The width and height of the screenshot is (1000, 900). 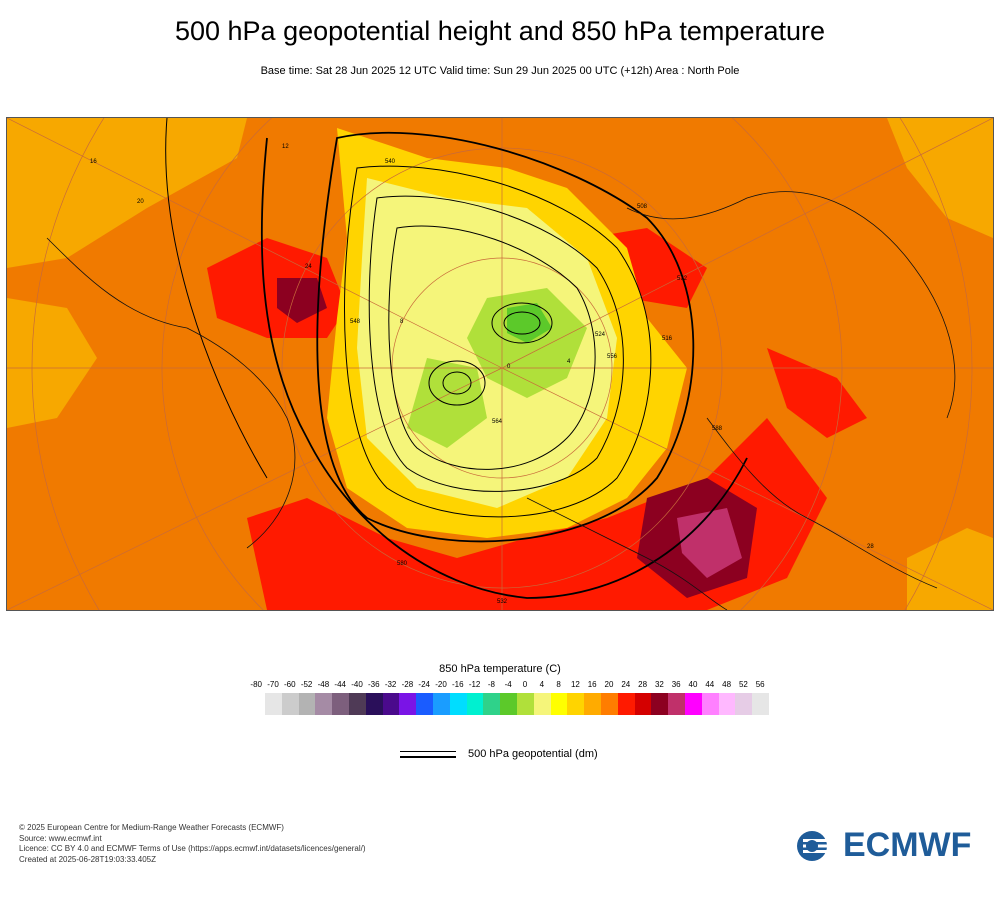 What do you see at coordinates (273, 684) in the screenshot?
I see `colorbar-tick-label: -70` at bounding box center [273, 684].